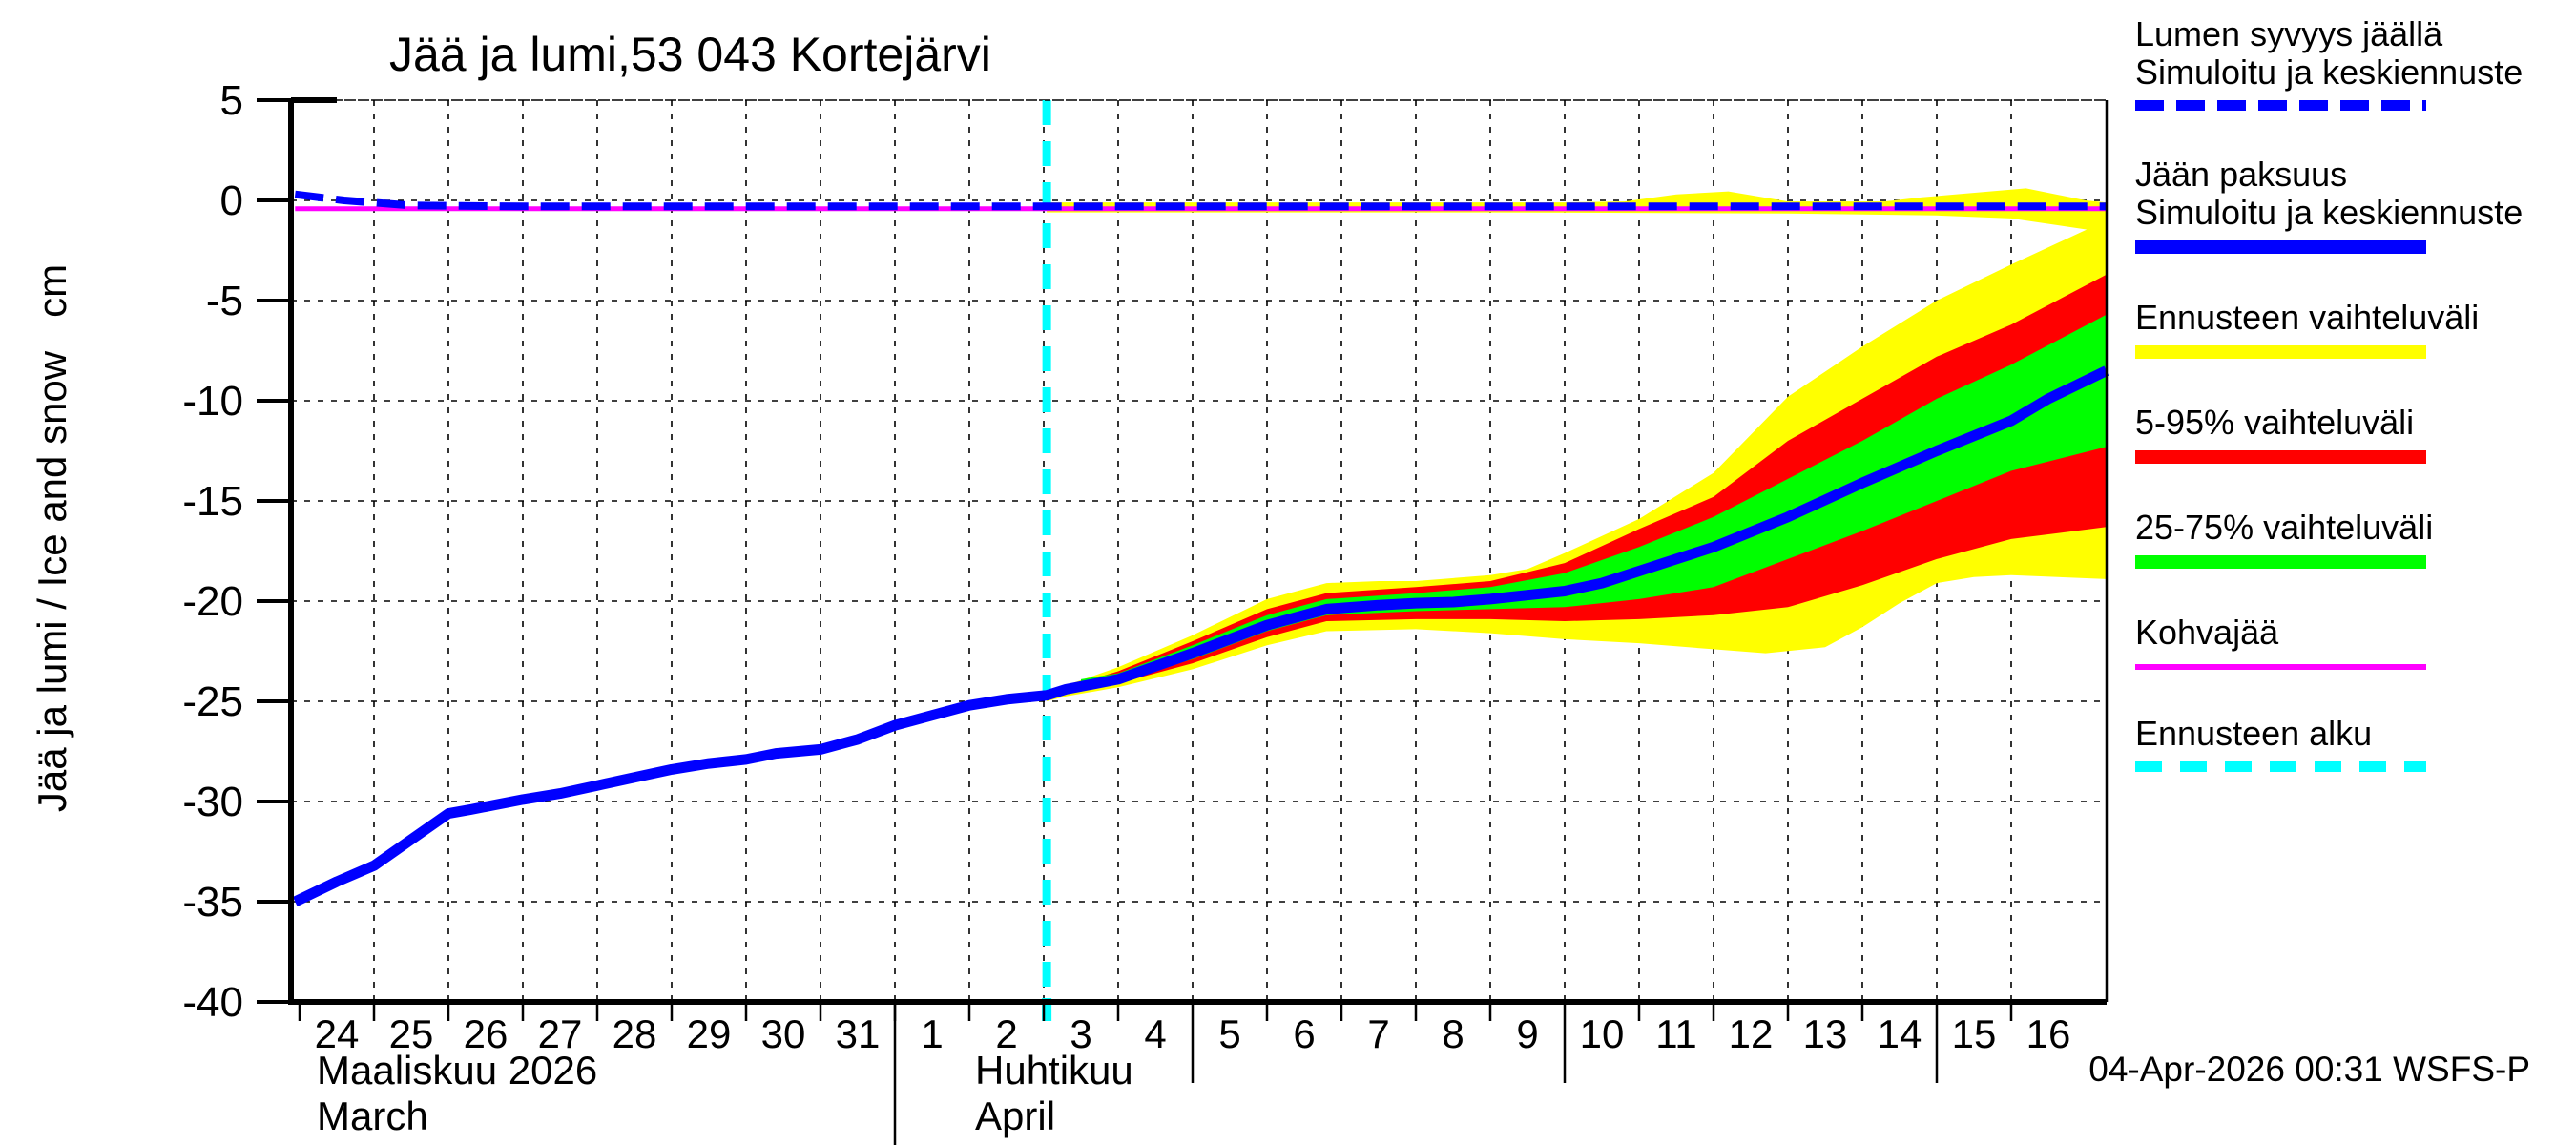  Describe the element at coordinates (1304, 1034) in the screenshot. I see `x-tick-label: 6` at that location.